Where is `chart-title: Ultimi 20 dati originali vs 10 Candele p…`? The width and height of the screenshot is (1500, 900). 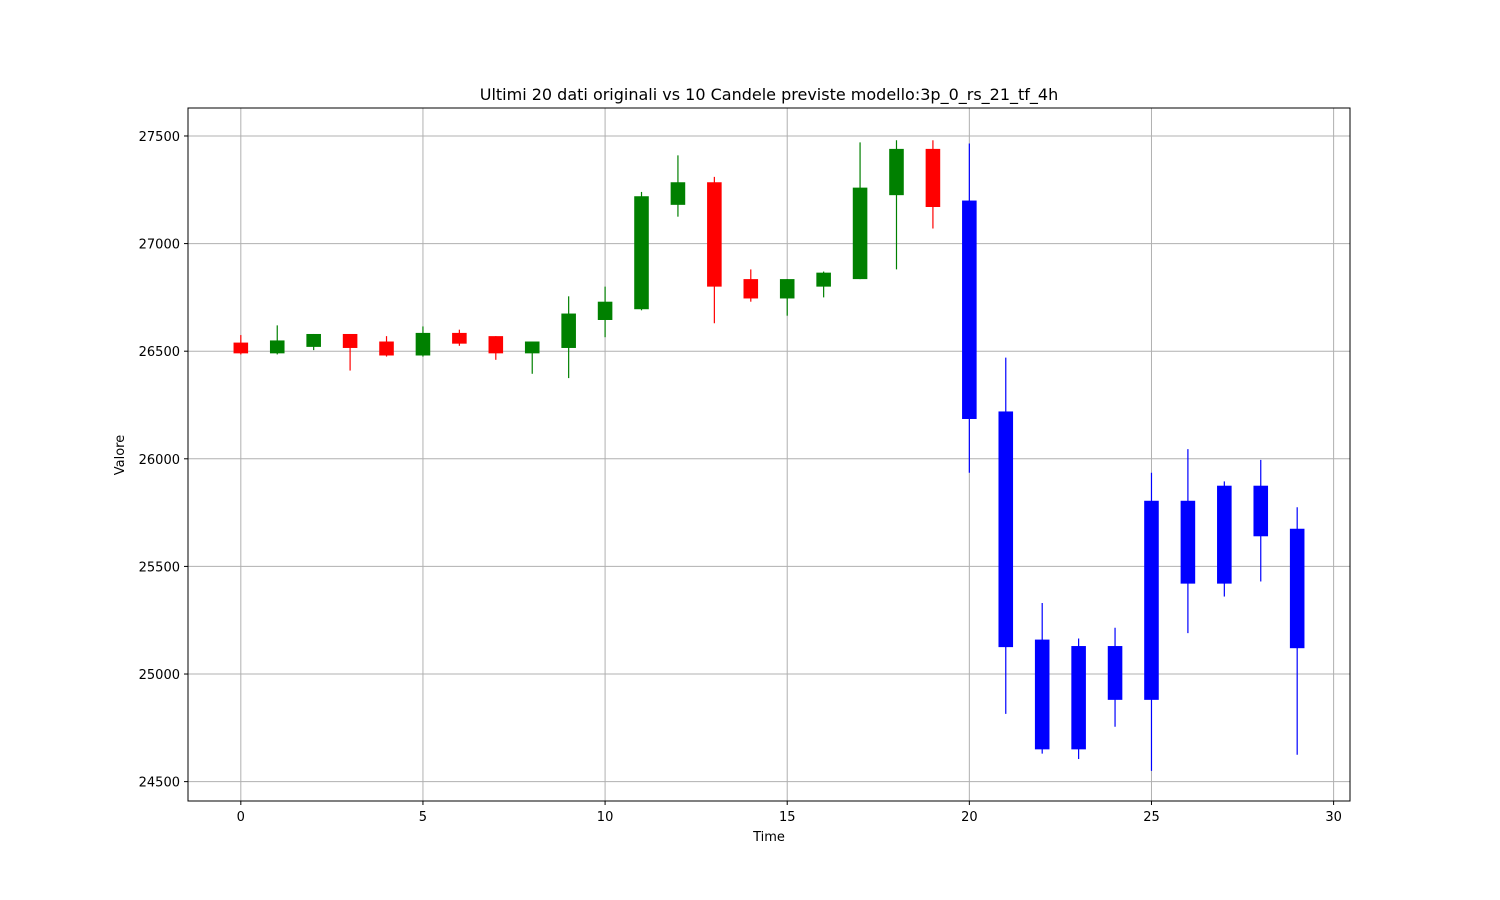
chart-title: Ultimi 20 dati originali vs 10 Candele p… is located at coordinates (769, 95).